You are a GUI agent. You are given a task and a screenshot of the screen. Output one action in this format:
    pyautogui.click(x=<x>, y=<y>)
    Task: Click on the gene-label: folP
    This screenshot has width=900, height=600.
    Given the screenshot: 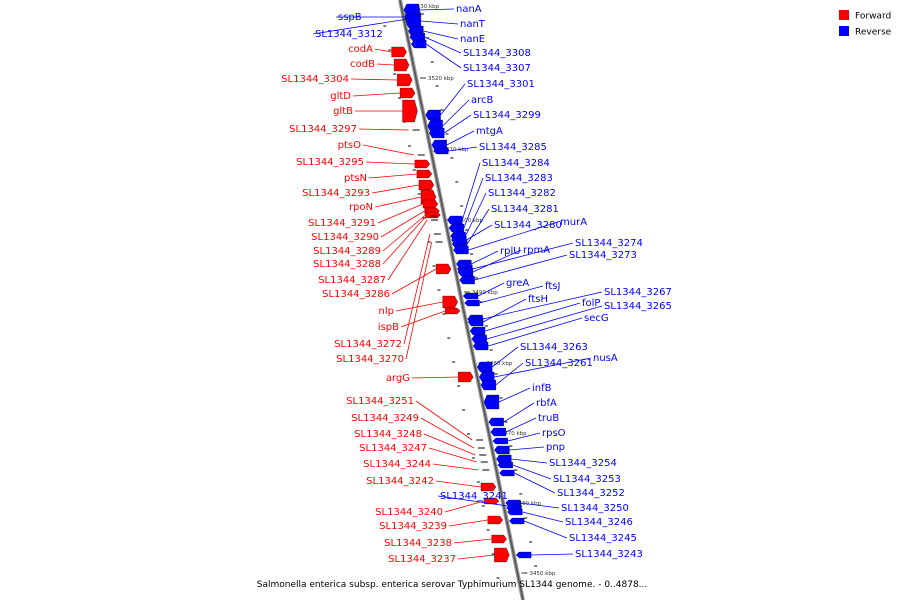 What is the action you would take?
    pyautogui.click(x=591, y=303)
    